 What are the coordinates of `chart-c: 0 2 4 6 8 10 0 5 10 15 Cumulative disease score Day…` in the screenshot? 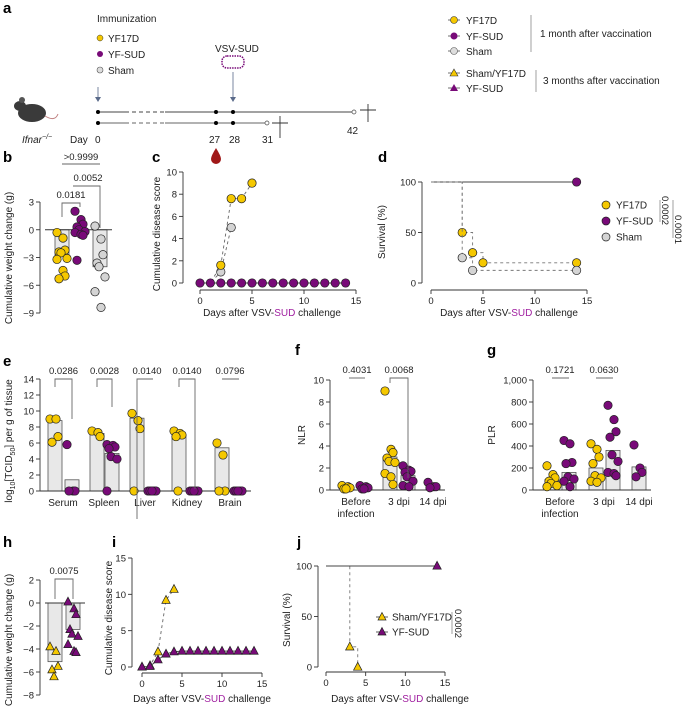 It's located at (256, 244).